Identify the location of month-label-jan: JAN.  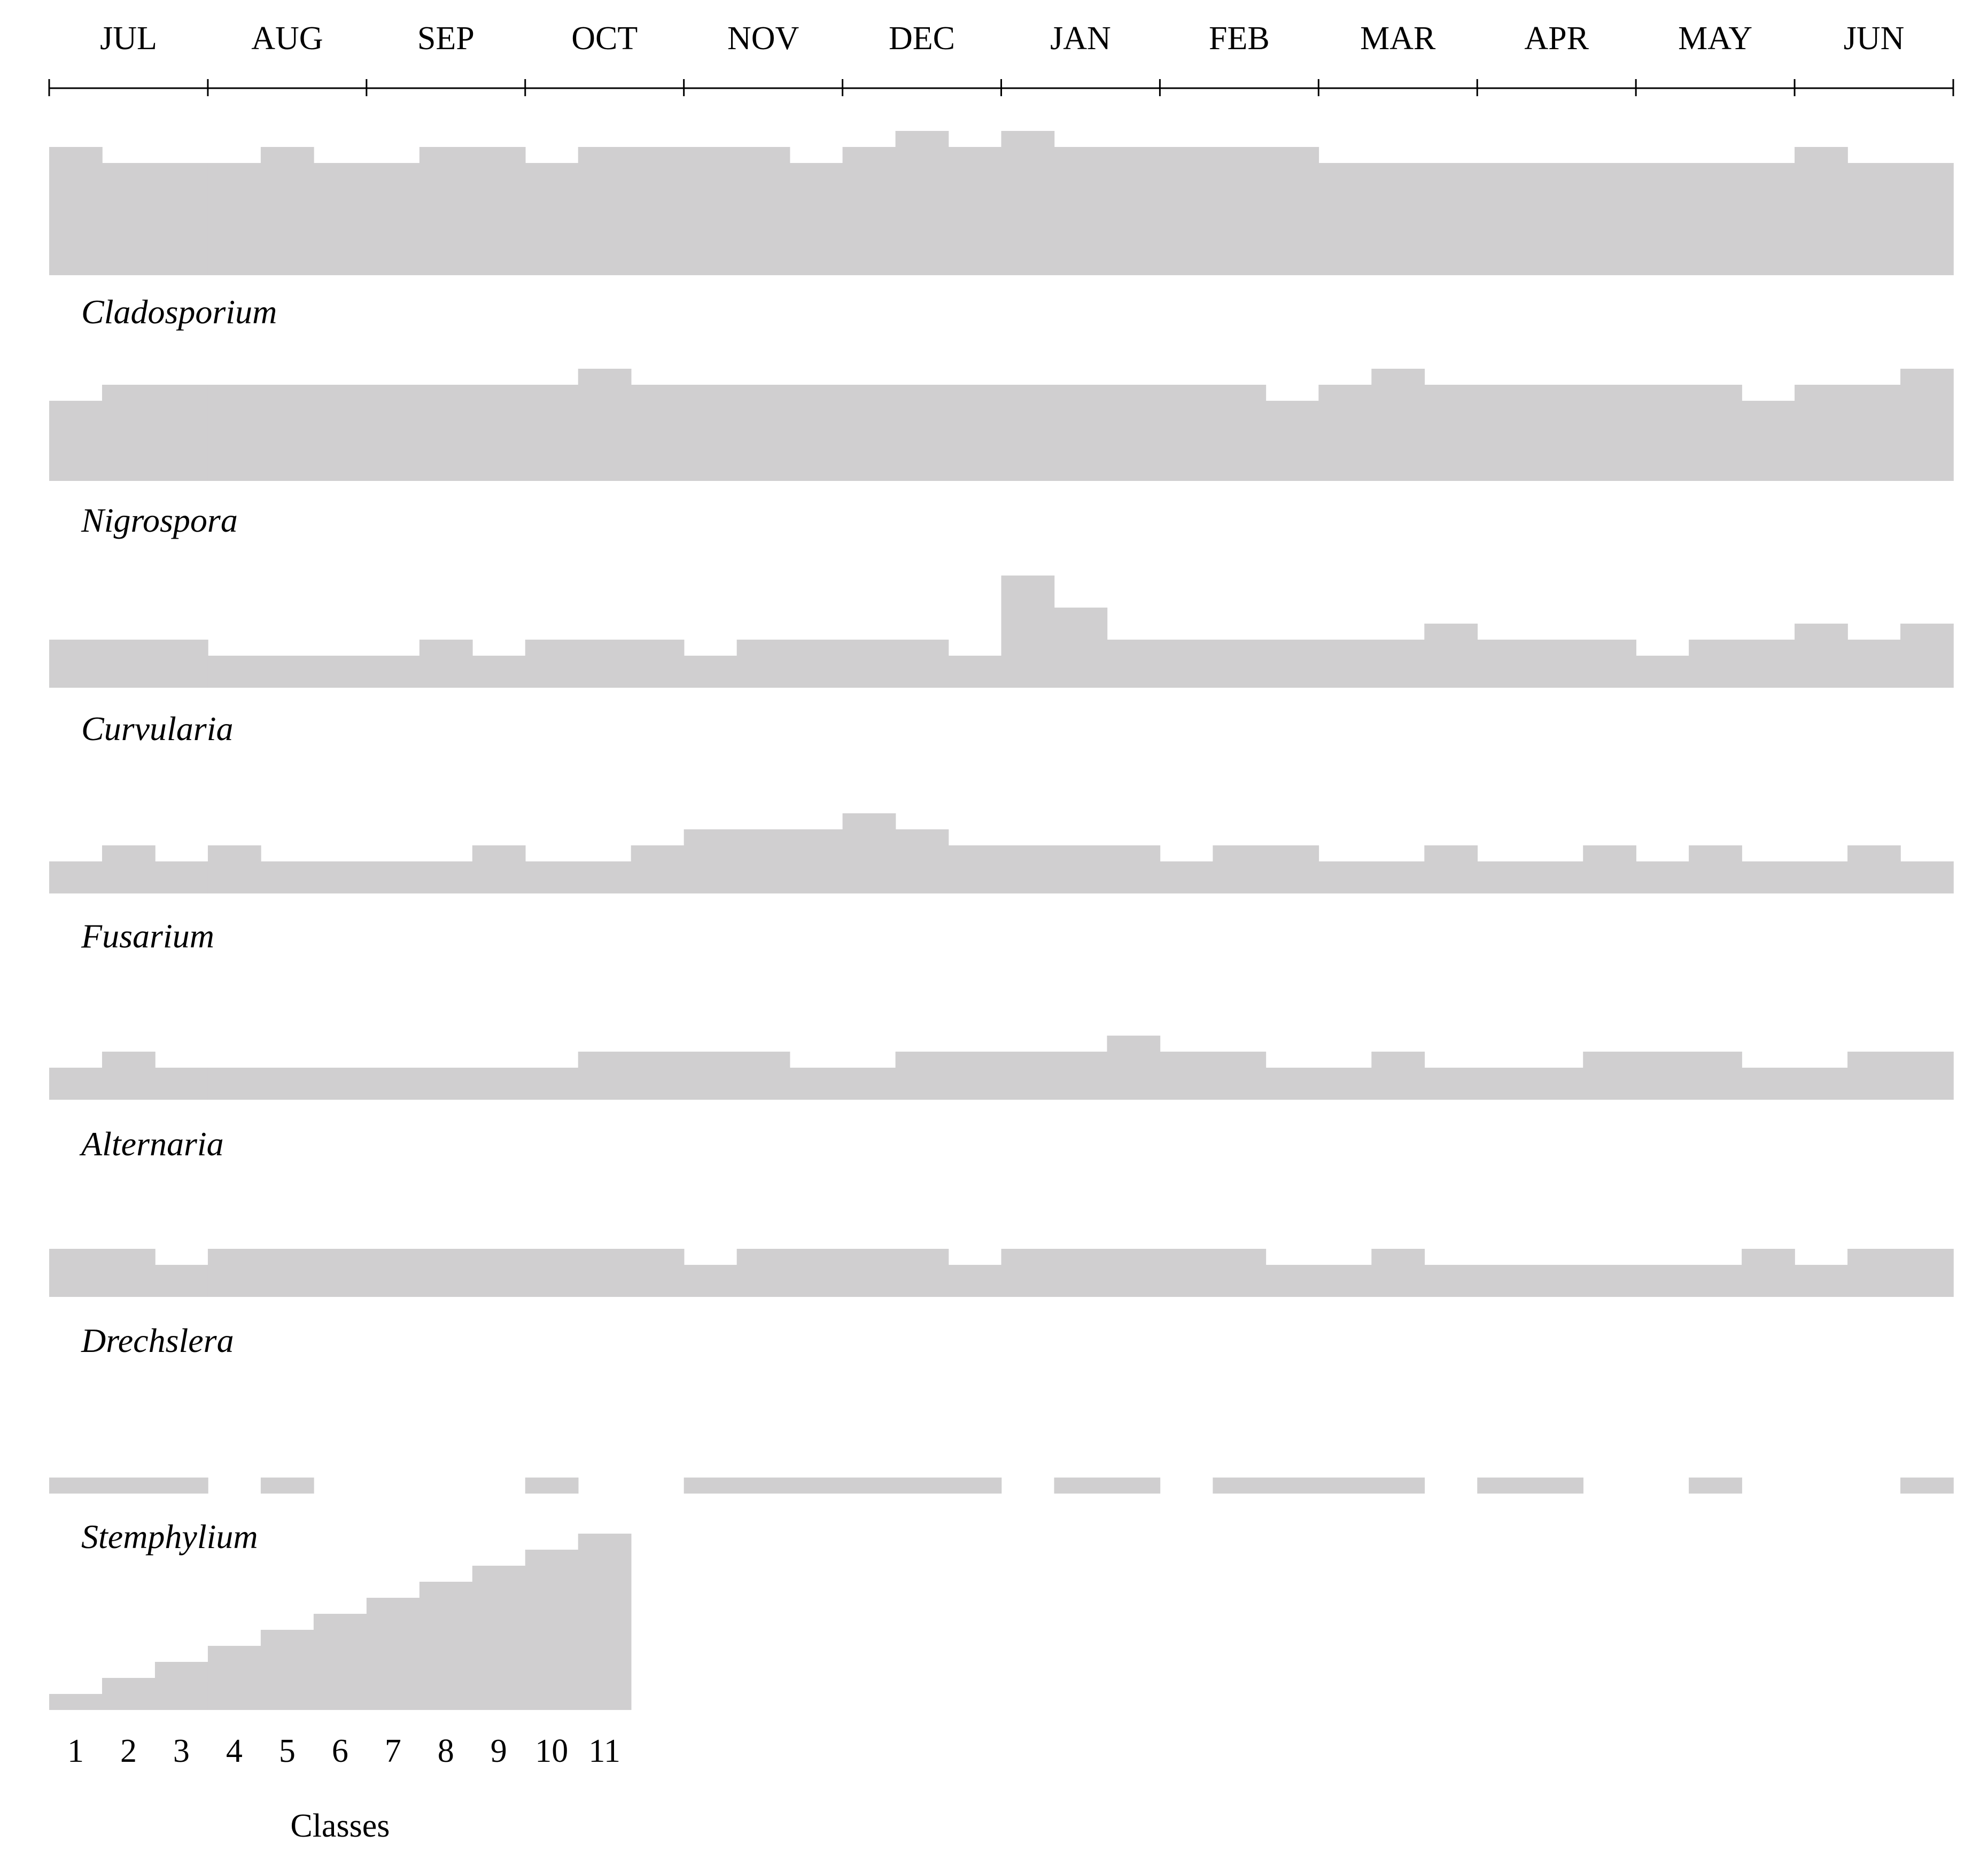
(1080, 38).